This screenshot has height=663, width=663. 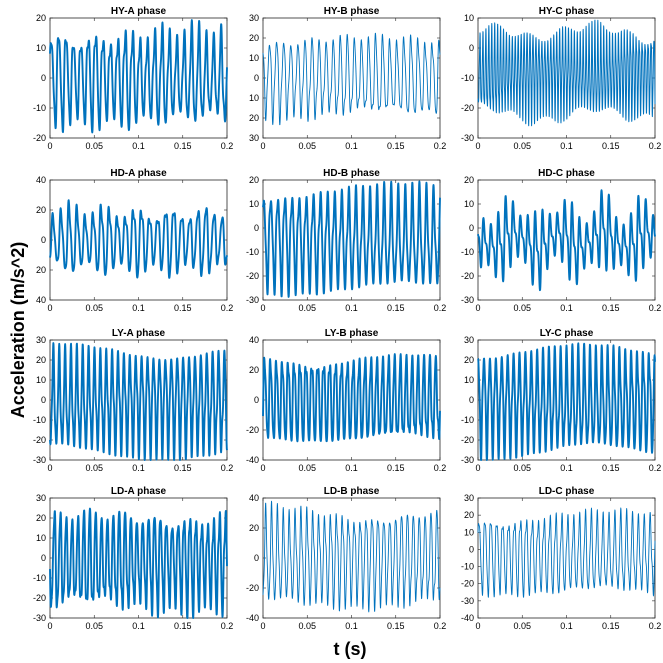 What do you see at coordinates (139, 491) in the screenshot?
I see `panel-title: LD-A phase` at bounding box center [139, 491].